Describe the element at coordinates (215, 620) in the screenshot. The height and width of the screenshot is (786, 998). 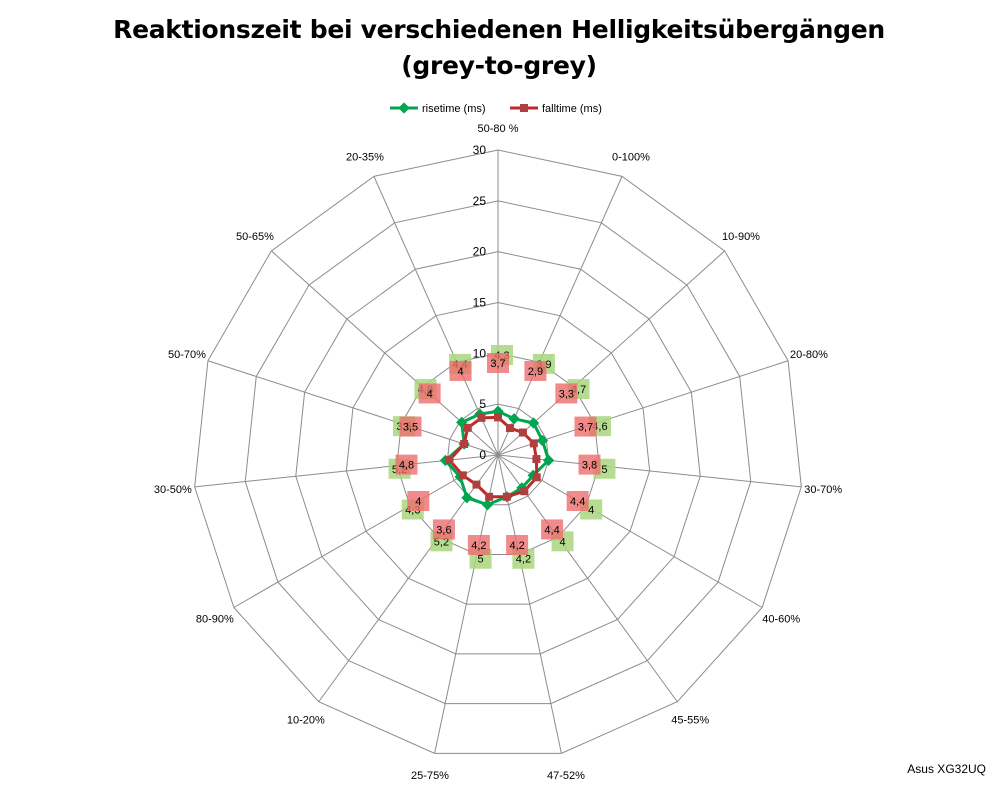
I see `category-label: 80-90%` at that location.